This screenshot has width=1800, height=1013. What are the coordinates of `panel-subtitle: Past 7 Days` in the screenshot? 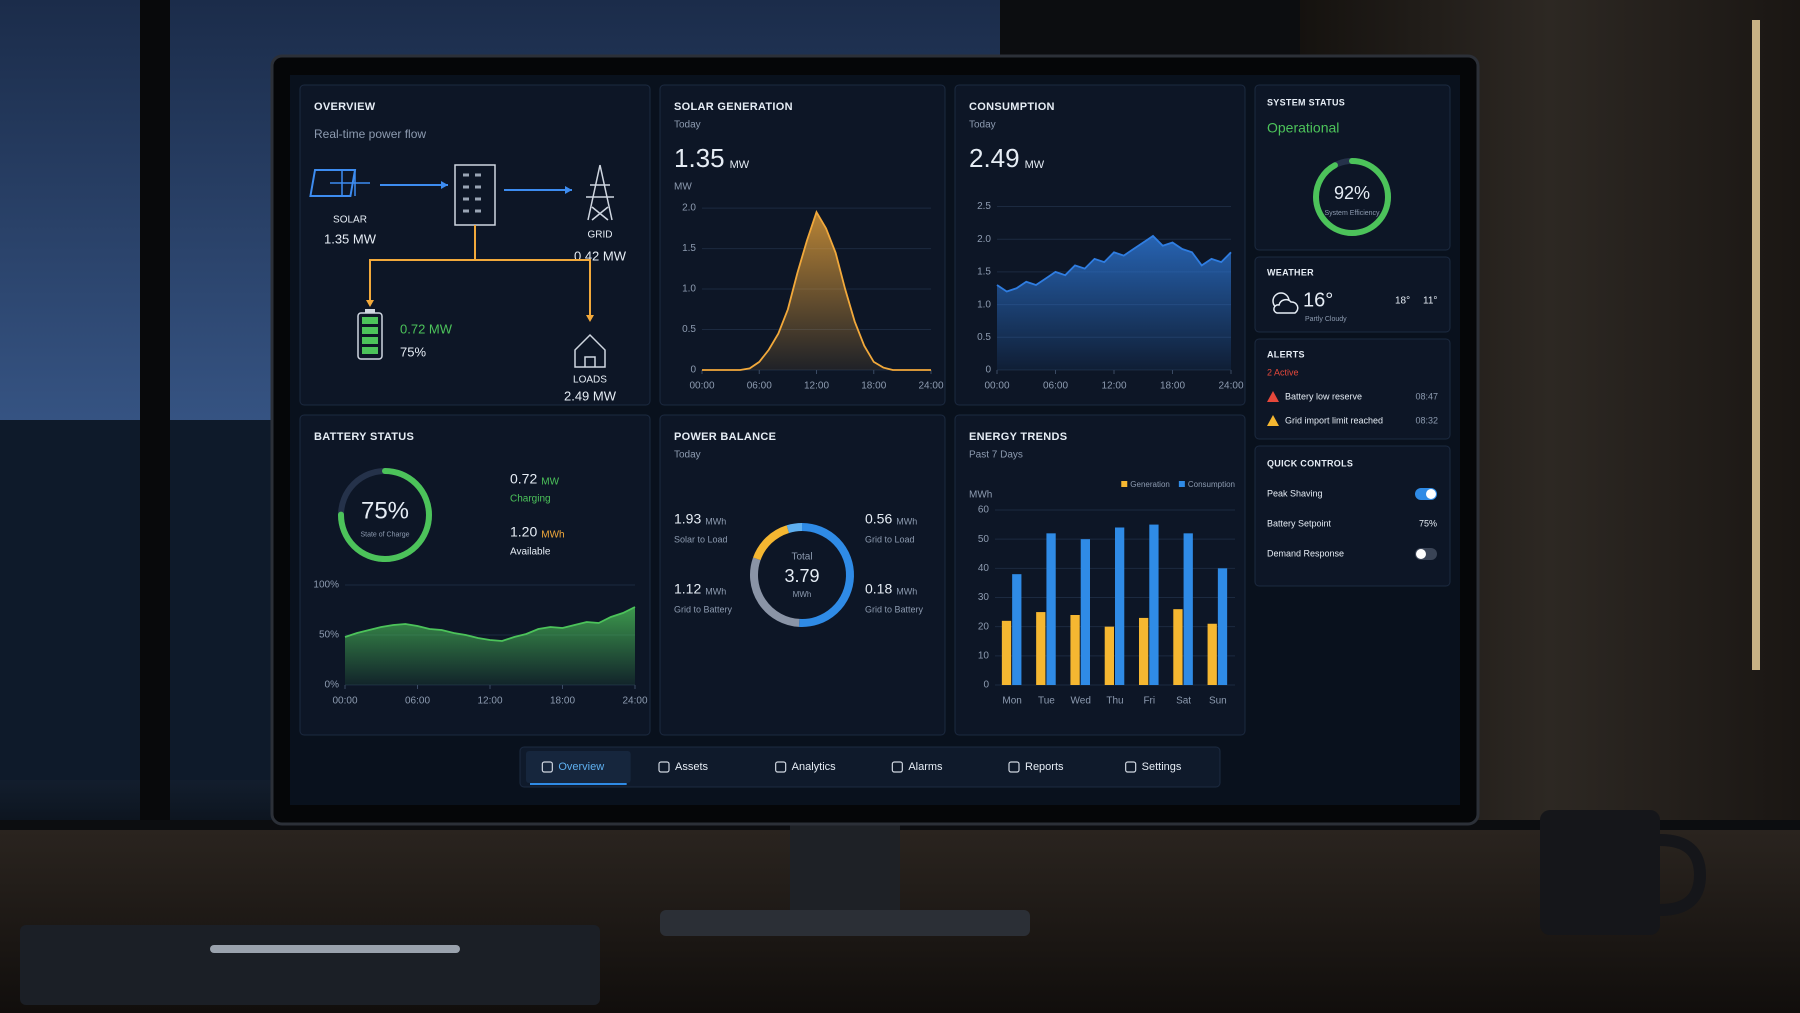 It's located at (996, 455).